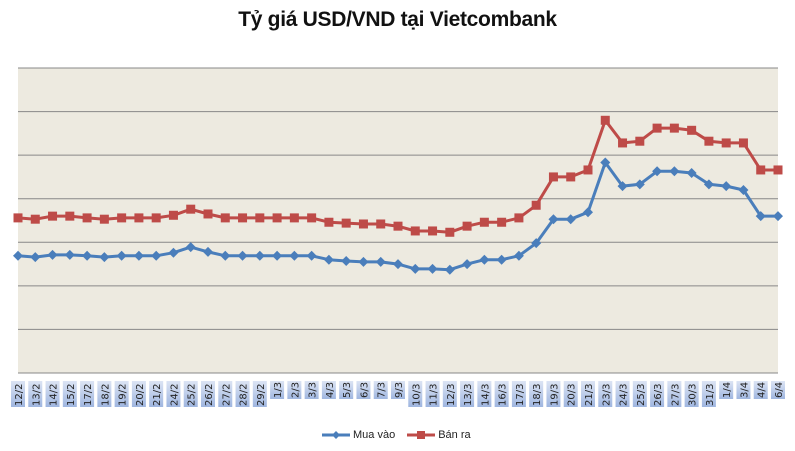  What do you see at coordinates (54, 395) in the screenshot?
I see `x-tick-label: 14/2` at bounding box center [54, 395].